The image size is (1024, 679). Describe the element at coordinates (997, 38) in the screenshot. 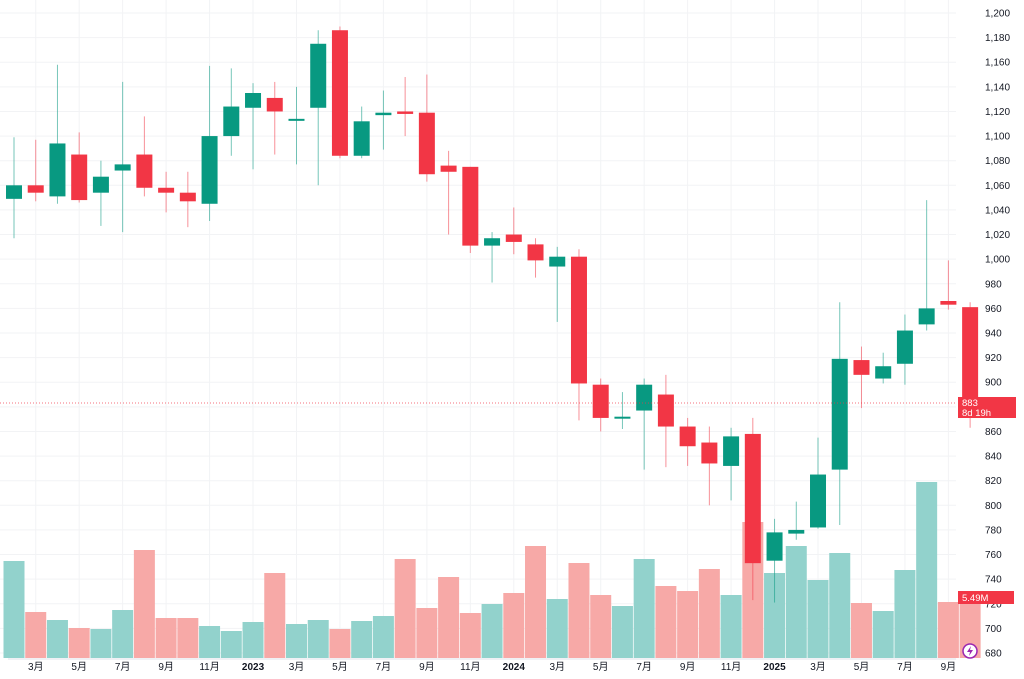

I see `price-tick-label: 1,180` at that location.